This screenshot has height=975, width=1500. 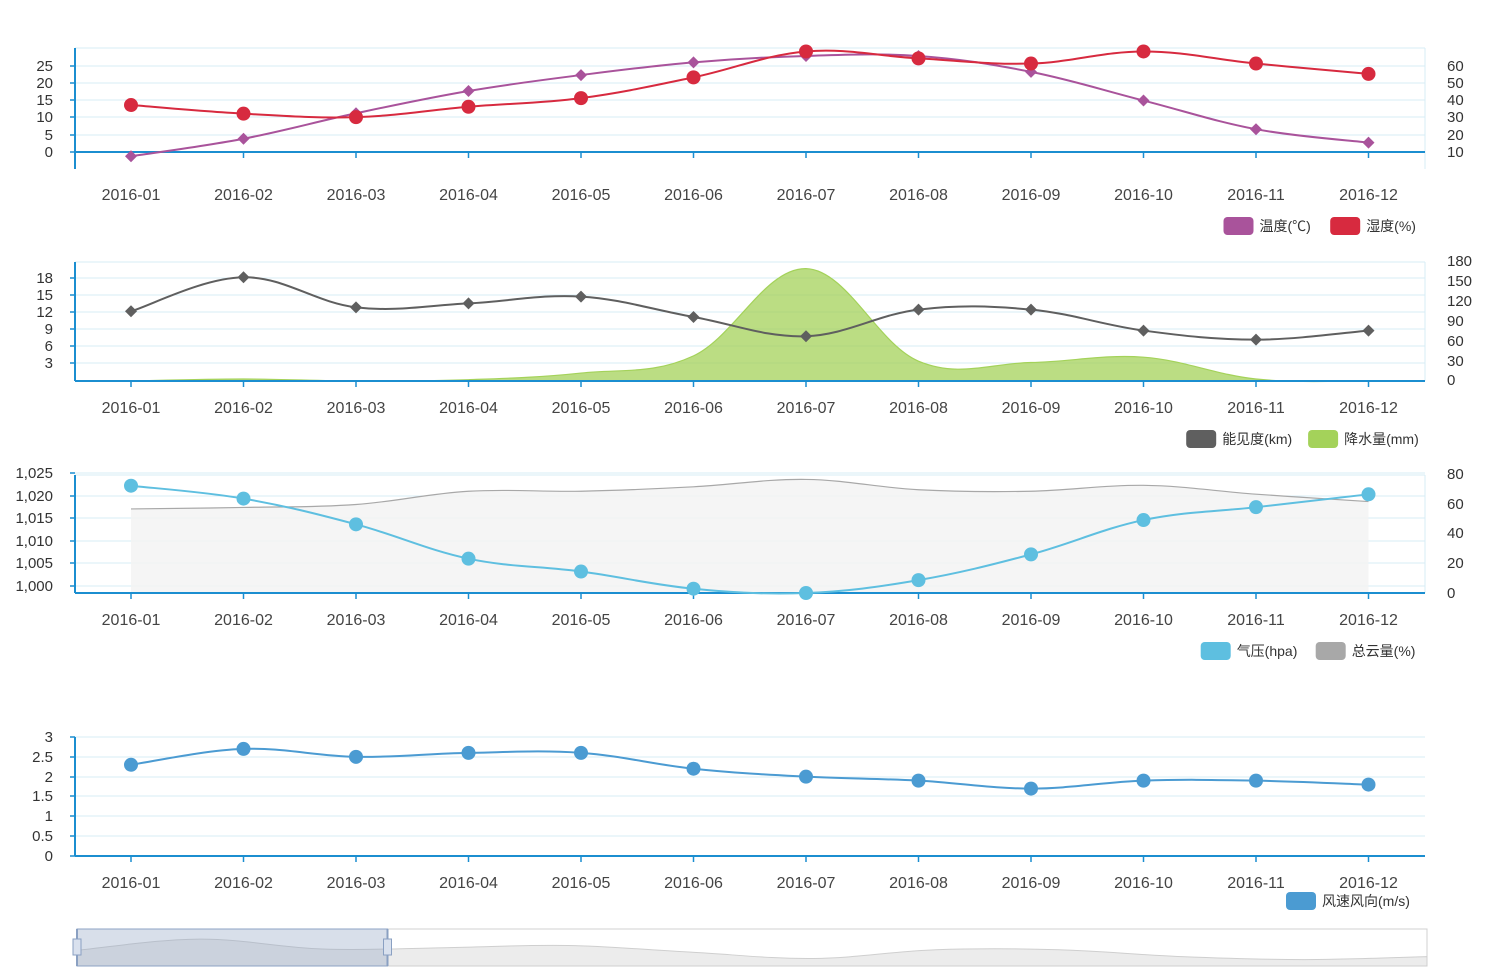 What do you see at coordinates (44, 278) in the screenshot?
I see `y-tick-label-left: 18` at bounding box center [44, 278].